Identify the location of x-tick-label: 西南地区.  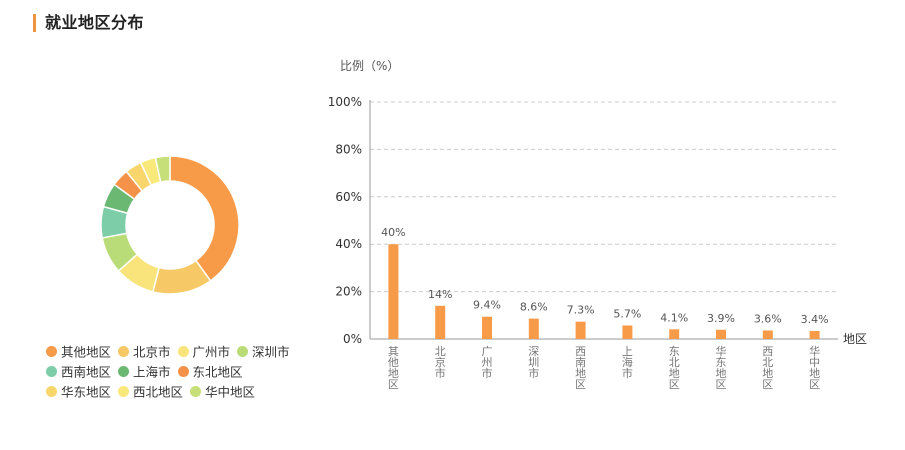
(580, 368).